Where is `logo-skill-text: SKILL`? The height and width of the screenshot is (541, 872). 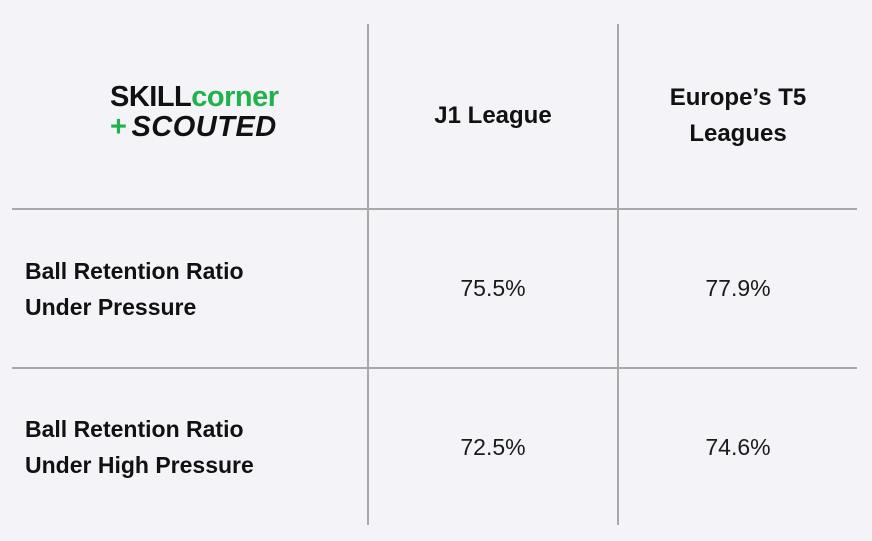 logo-skill-text: SKILL is located at coordinates (151, 97).